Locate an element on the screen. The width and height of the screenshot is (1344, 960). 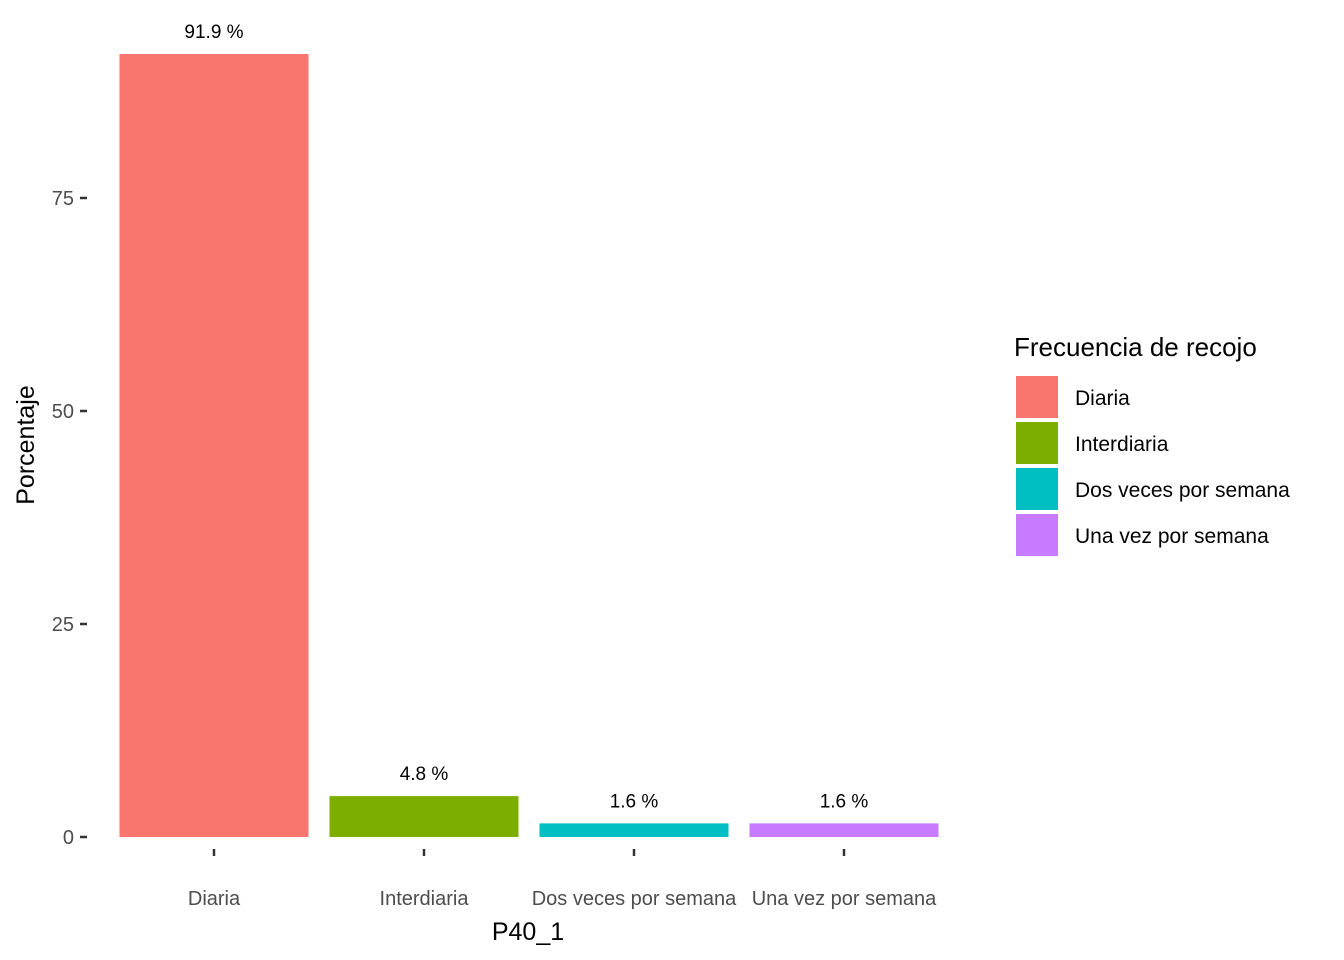
bar-value-label: 91.9 % is located at coordinates (213, 32).